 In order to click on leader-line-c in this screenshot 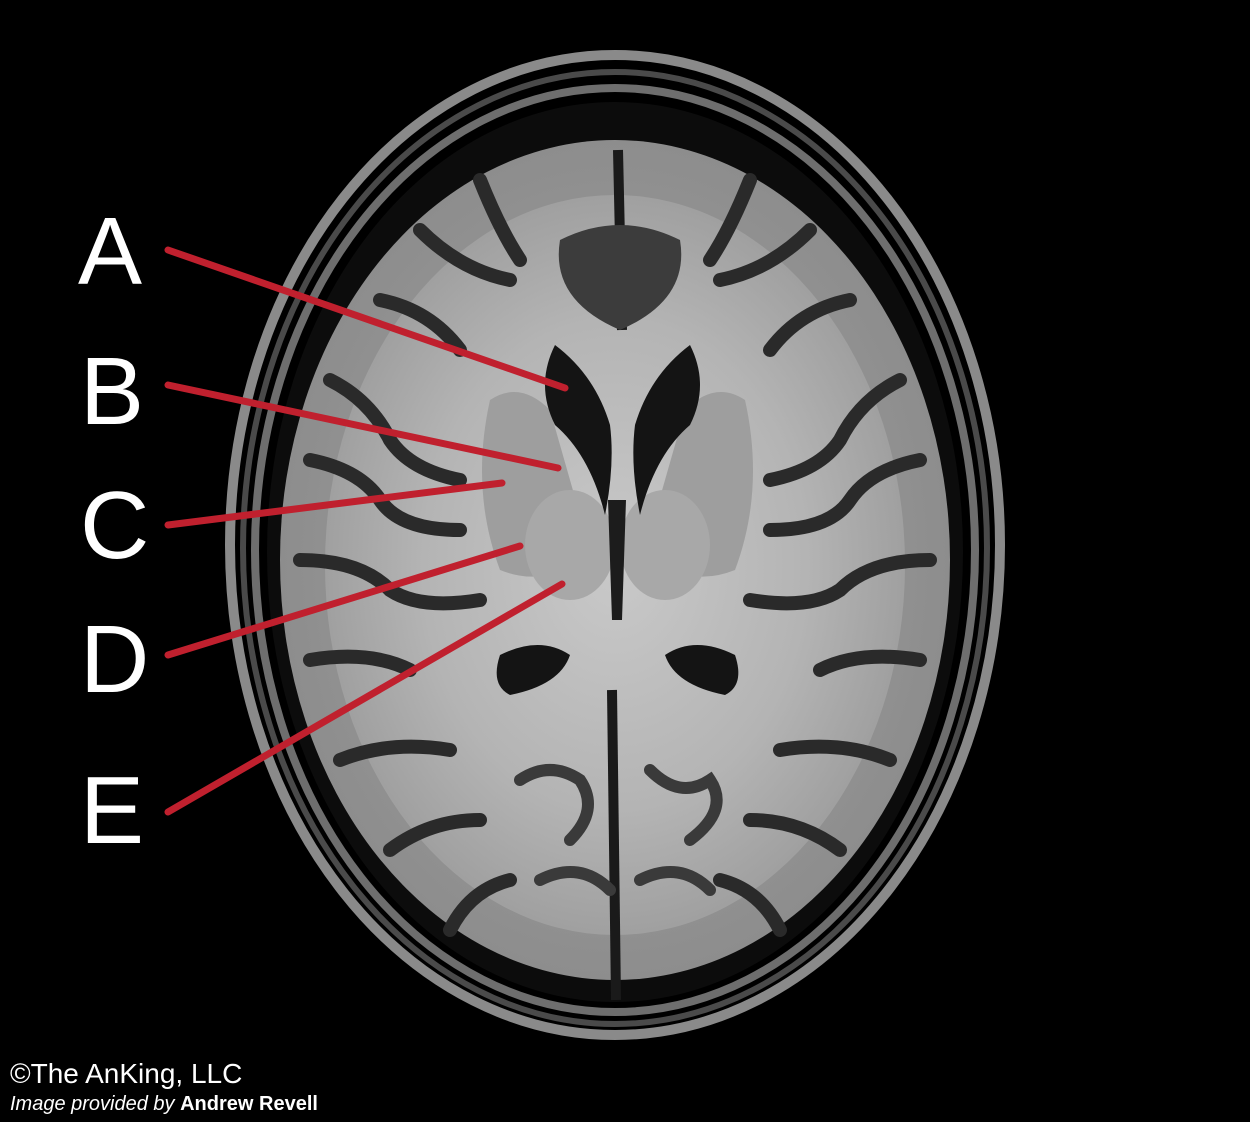, I will do `click(335, 504)`.